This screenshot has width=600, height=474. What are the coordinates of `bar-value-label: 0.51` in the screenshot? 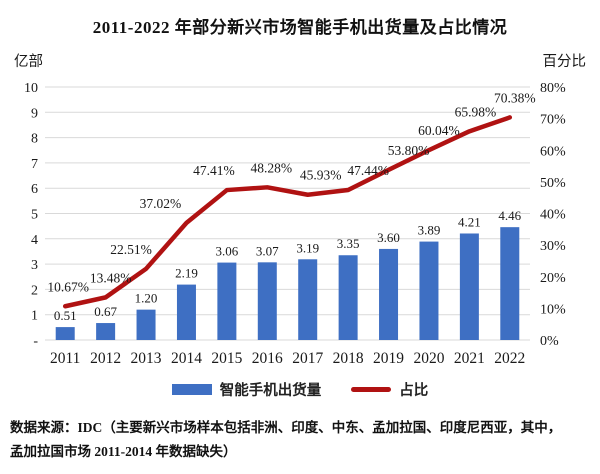 It's located at (65, 315).